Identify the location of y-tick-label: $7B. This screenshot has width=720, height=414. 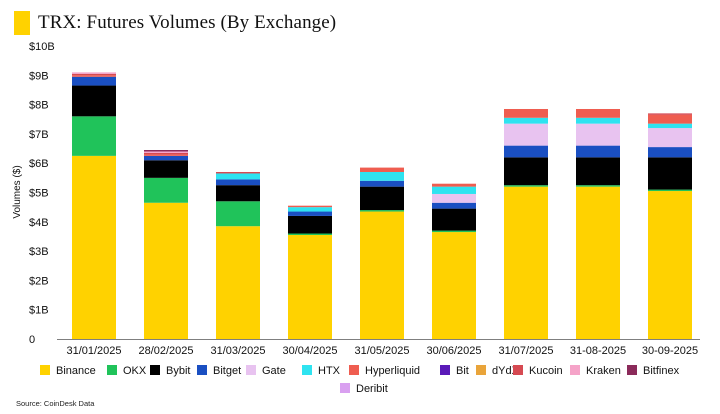
(39, 135).